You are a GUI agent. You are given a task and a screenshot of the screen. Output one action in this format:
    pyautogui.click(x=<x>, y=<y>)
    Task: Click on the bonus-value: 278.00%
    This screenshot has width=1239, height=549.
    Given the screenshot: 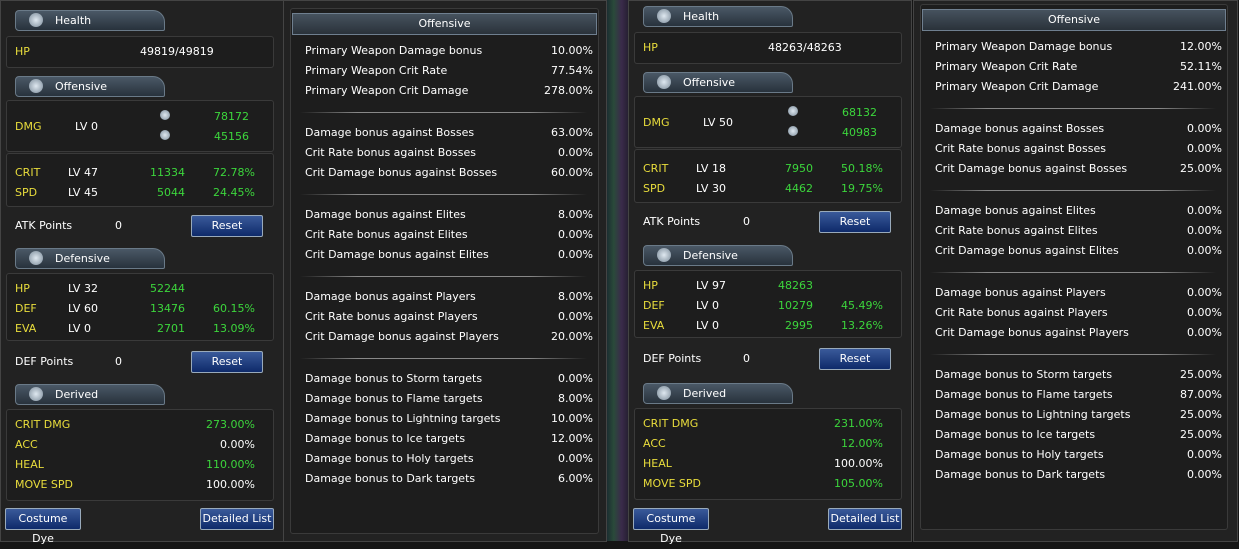 What is the action you would take?
    pyautogui.click(x=568, y=90)
    